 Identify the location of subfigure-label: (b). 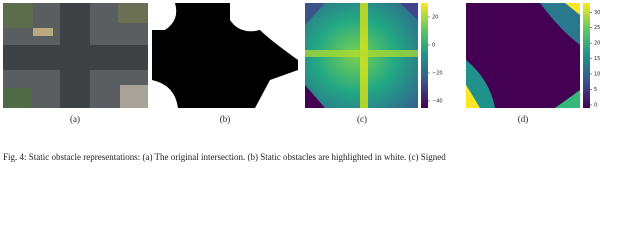
(225, 119).